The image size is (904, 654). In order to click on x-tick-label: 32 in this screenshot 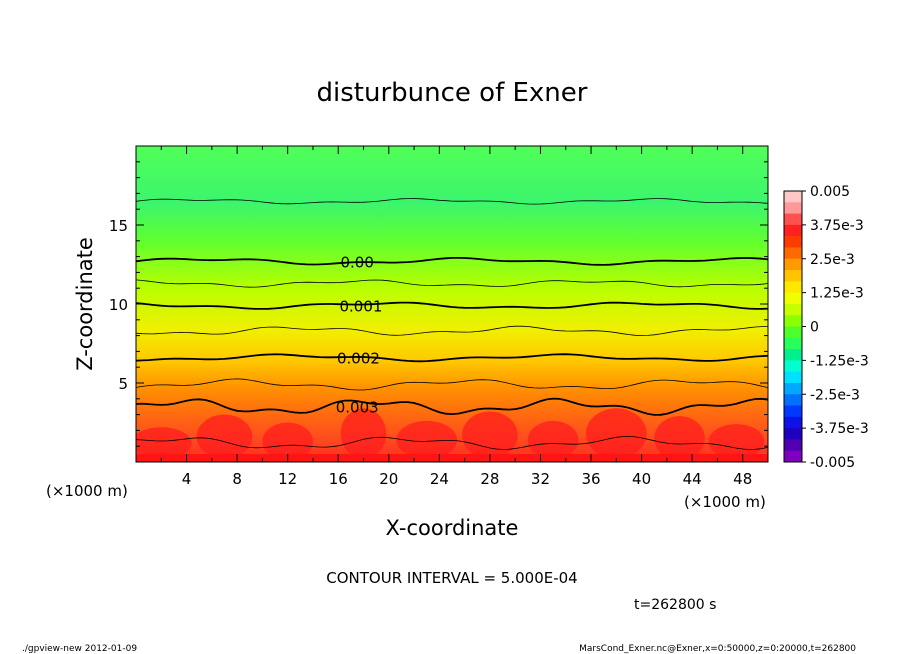, I will do `click(540, 479)`.